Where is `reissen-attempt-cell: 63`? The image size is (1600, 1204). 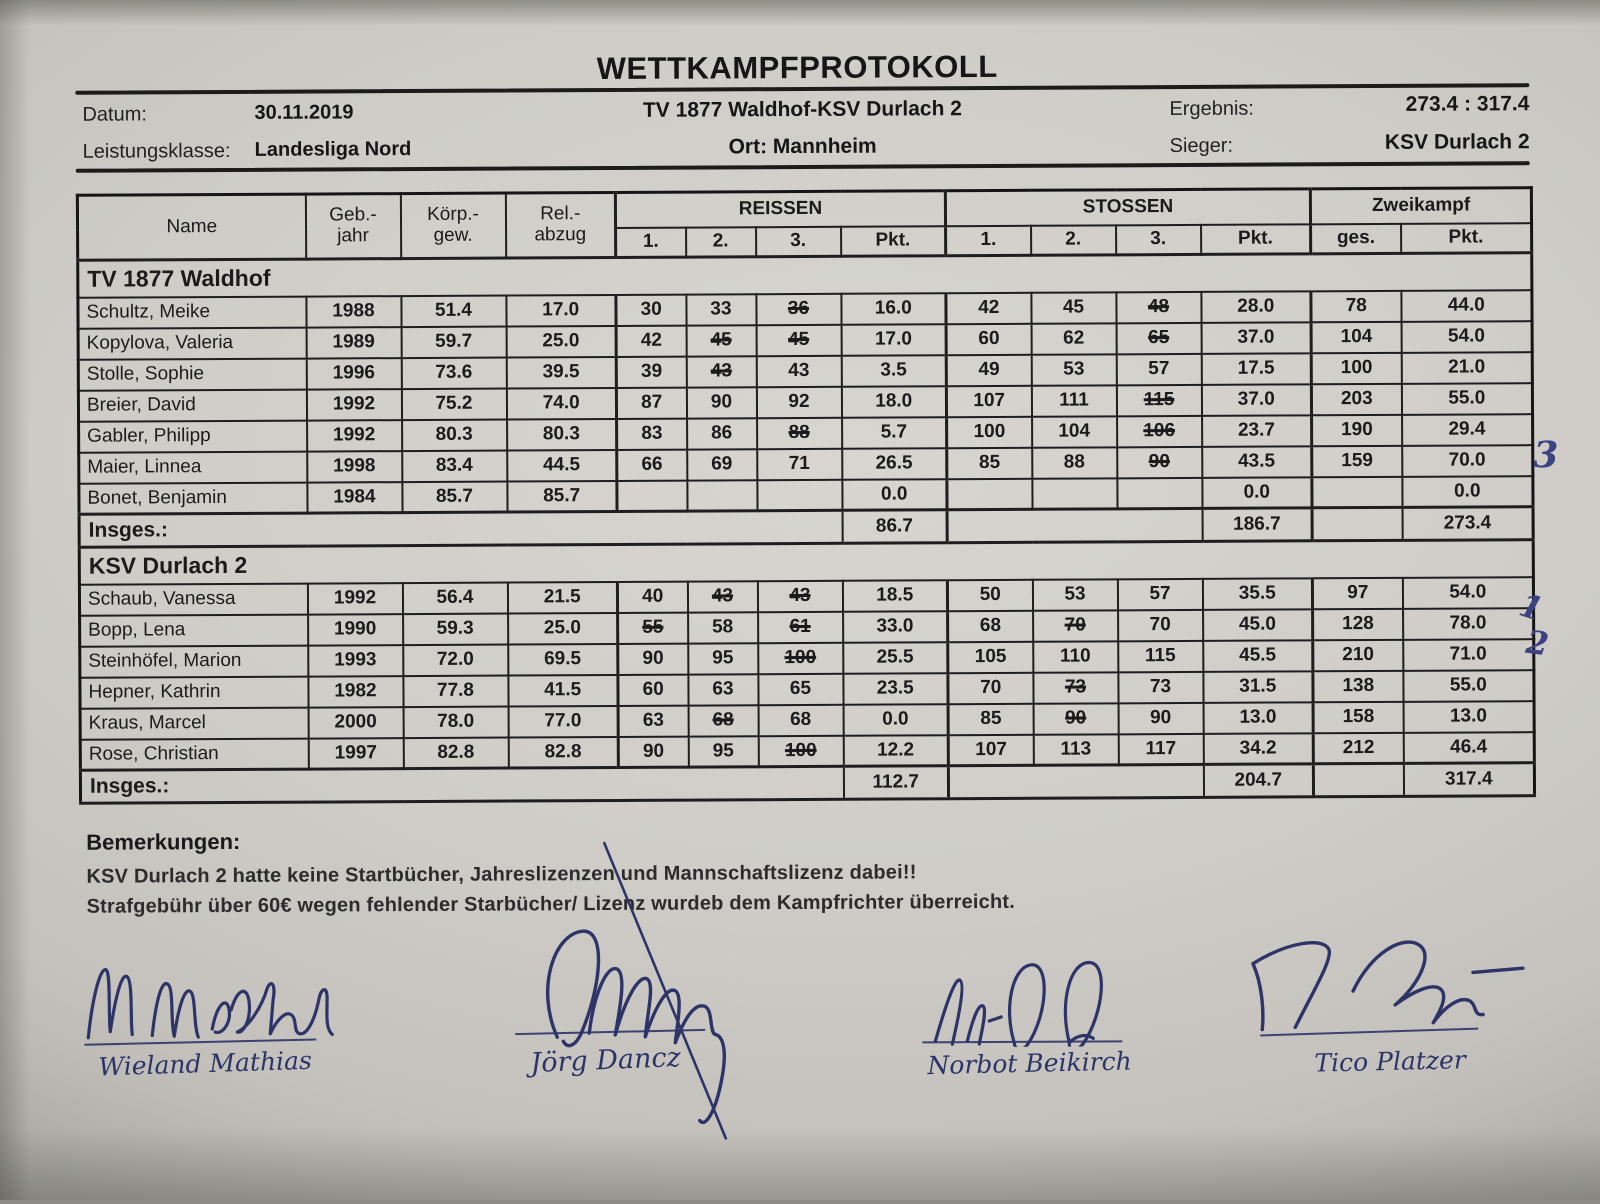
reissen-attempt-cell: 63 is located at coordinates (723, 689).